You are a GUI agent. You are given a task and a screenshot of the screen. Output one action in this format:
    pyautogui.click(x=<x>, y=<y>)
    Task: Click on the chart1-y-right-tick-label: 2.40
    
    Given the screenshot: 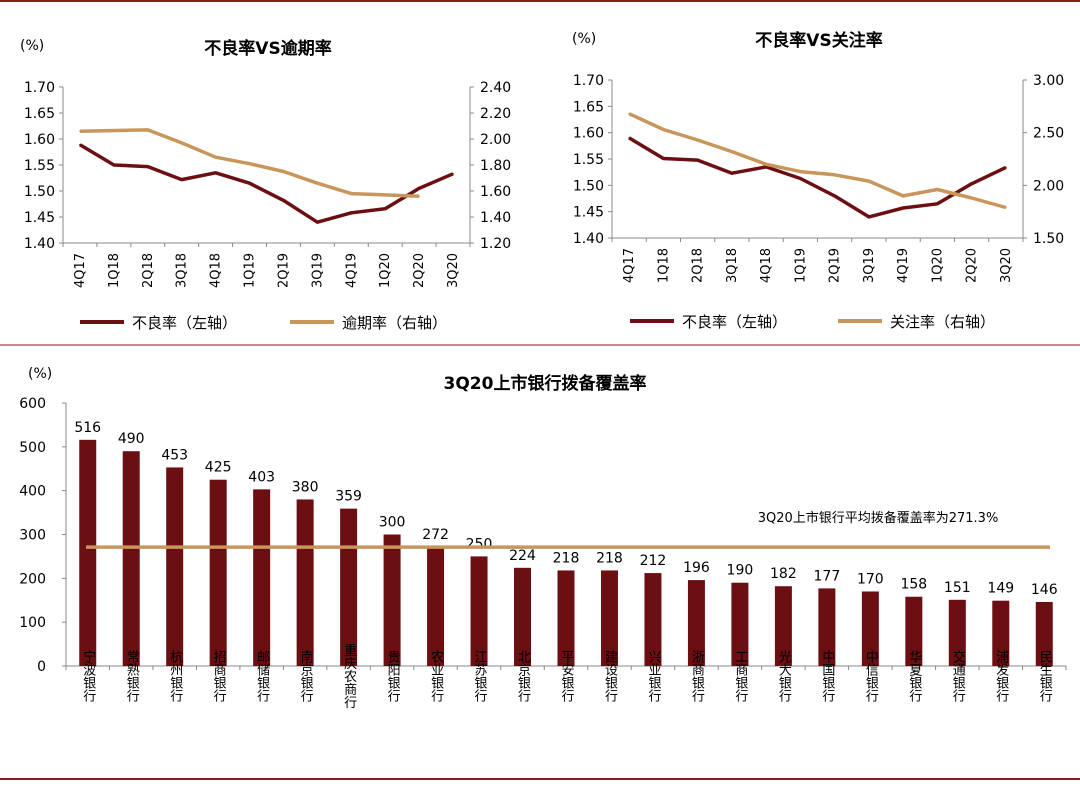 What is the action you would take?
    pyautogui.click(x=495, y=88)
    